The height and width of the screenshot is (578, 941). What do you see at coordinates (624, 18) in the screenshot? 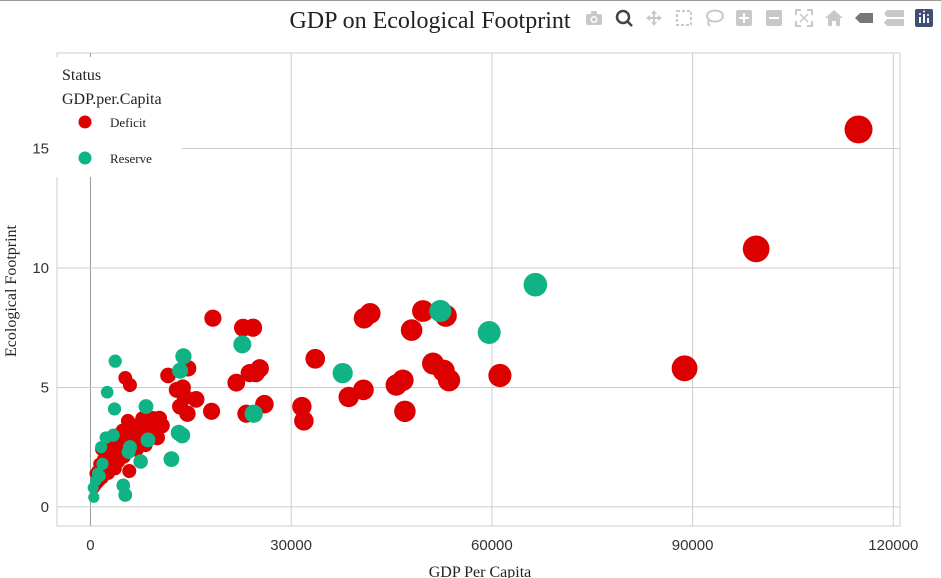
I see `zoom-icon` at bounding box center [624, 18].